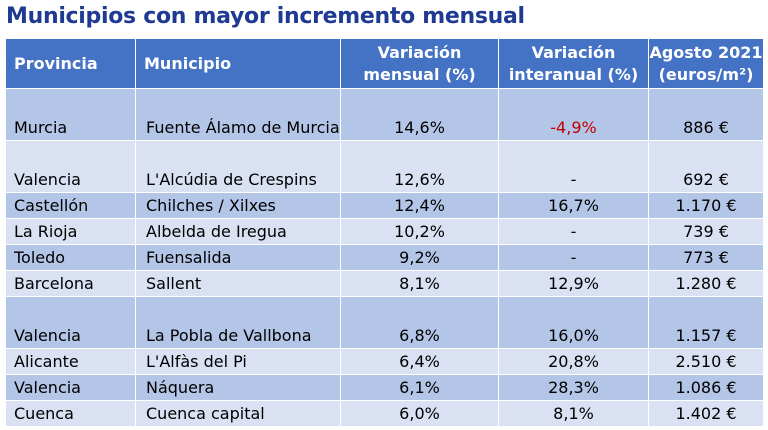 The height and width of the screenshot is (430, 768). Describe the element at coordinates (238, 205) in the screenshot. I see `cell-municipio: Chilches / Xilxes` at that location.